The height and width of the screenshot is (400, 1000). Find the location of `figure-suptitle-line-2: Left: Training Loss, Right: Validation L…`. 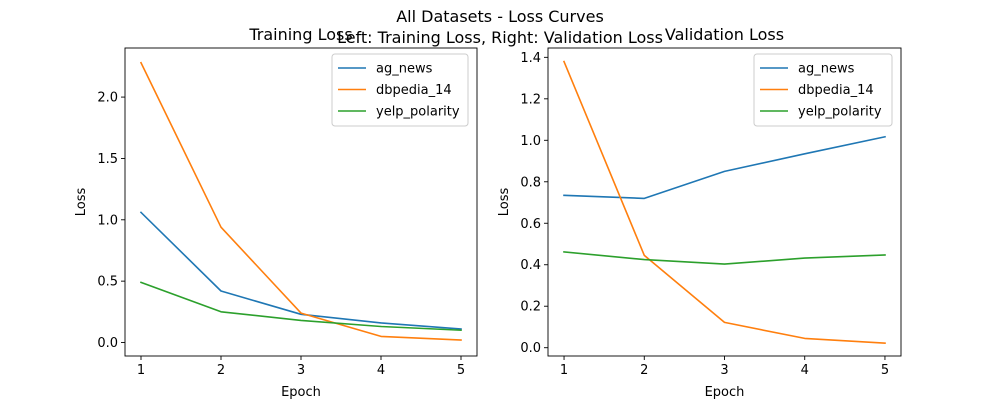

figure-suptitle-line-2: Left: Training Loss, Right: Validation L… is located at coordinates (500, 37).